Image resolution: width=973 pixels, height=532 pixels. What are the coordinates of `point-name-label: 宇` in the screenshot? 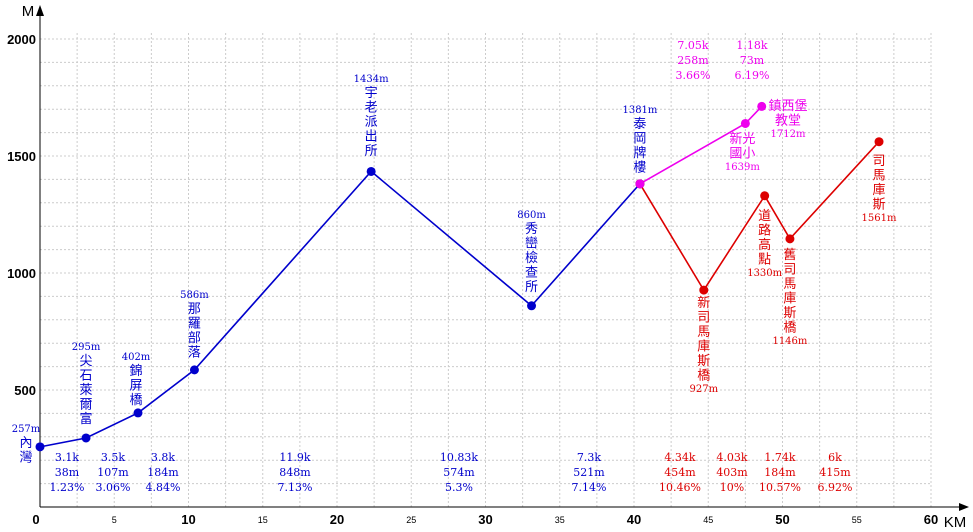 It's located at (371, 93).